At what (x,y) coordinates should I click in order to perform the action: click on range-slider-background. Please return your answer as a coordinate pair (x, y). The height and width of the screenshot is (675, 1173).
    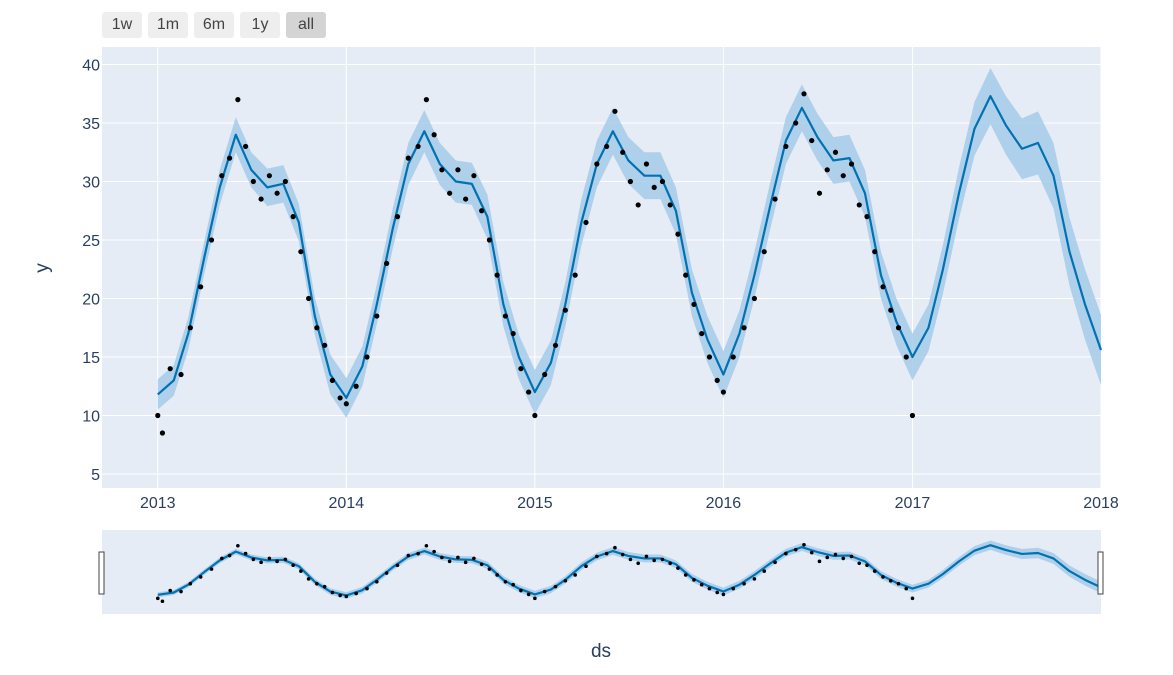
    Looking at the image, I should click on (601, 572).